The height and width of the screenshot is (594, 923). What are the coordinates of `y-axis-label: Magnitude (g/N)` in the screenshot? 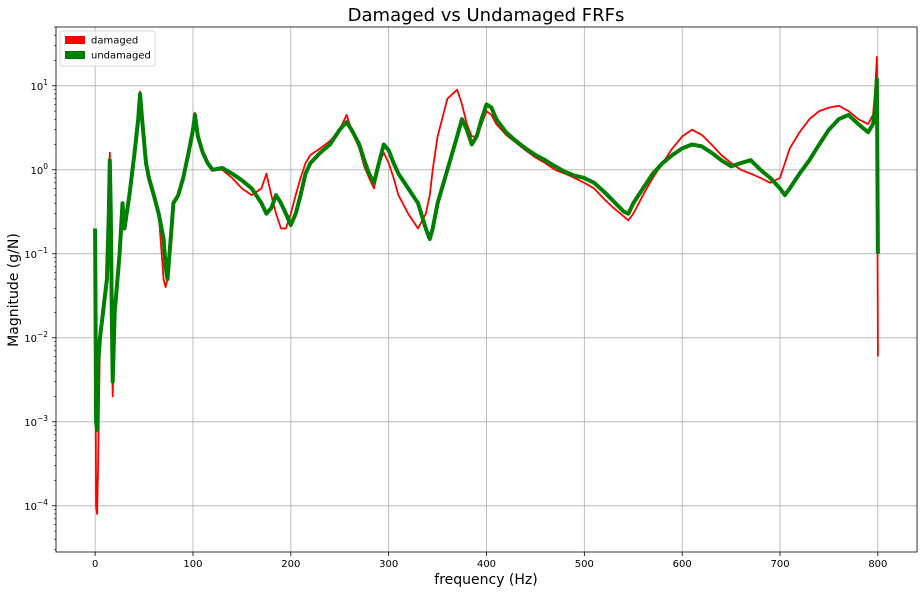 It's located at (14, 290).